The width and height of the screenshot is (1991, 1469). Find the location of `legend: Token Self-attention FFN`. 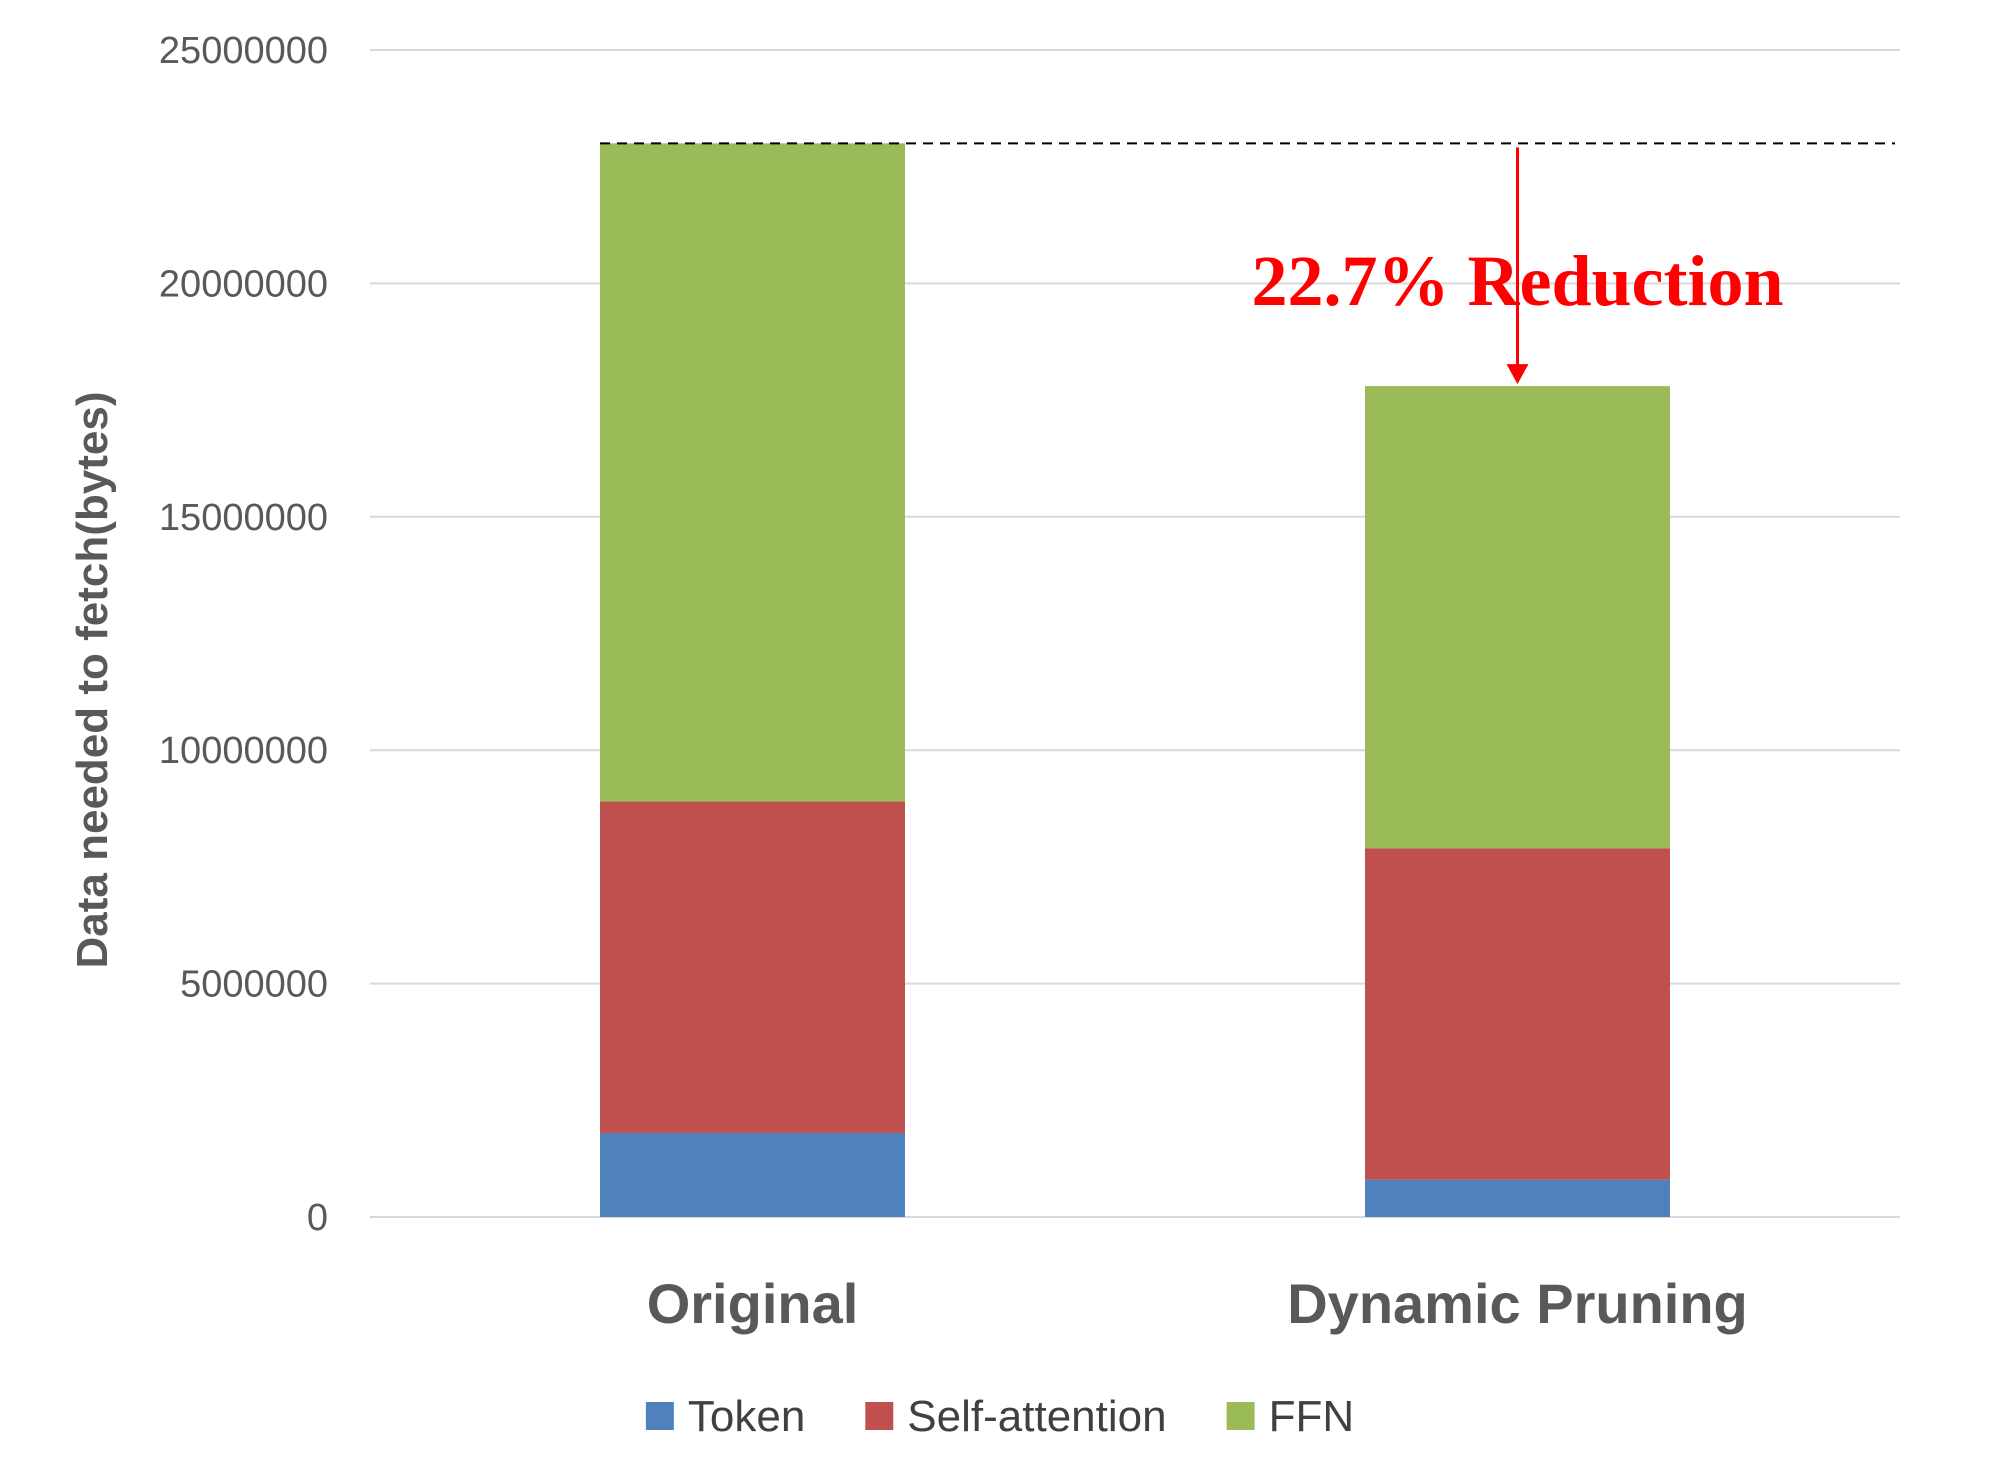

legend: Token Self-attention FFN is located at coordinates (1000, 1416).